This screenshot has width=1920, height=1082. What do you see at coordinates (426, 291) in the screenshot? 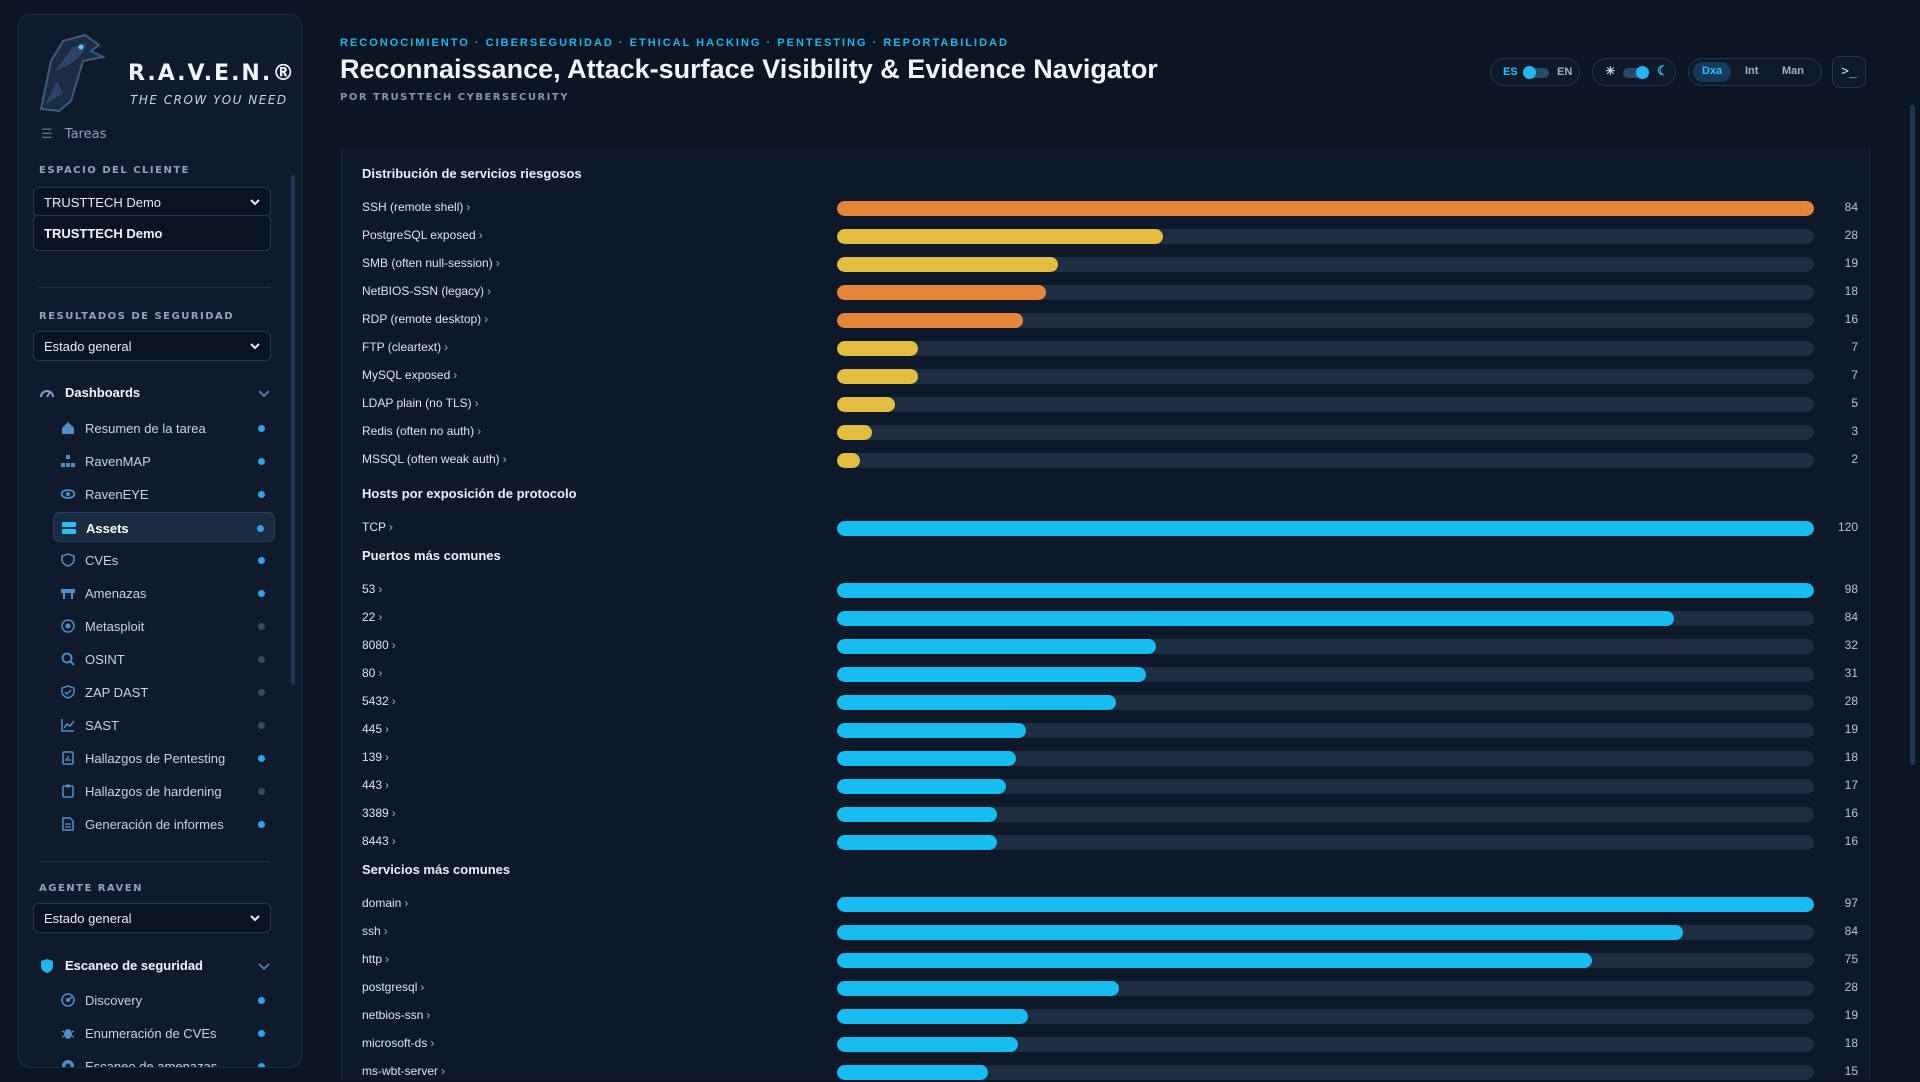
I see `bar-label: NetBIOS-SSN (legacy) ›` at bounding box center [426, 291].